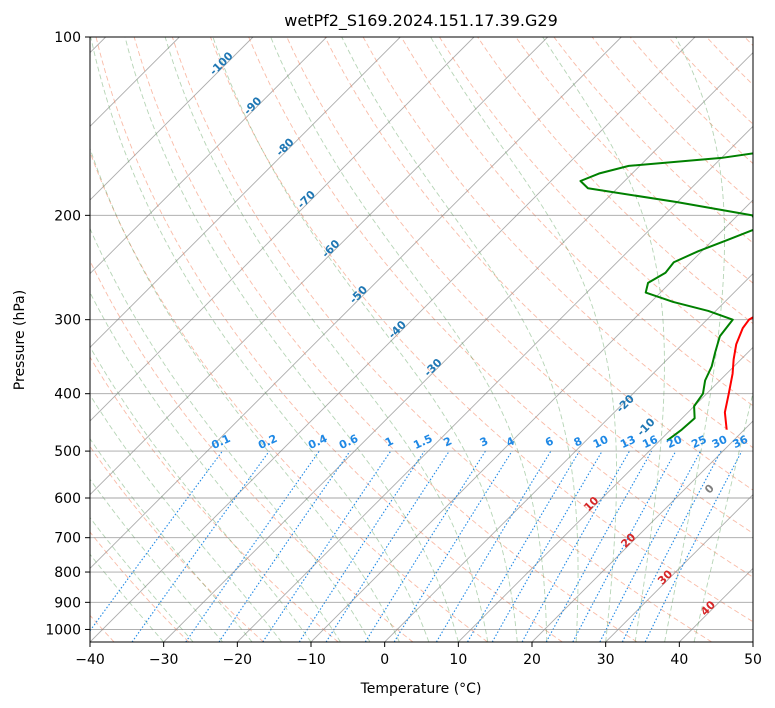 Image resolution: width=775 pixels, height=708 pixels. I want to click on x-tick-label: 10, so click(458, 660).